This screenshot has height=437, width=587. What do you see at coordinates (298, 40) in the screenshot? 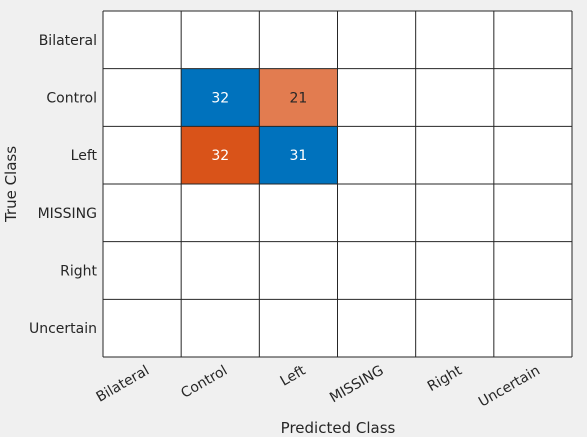
I see `matrix-cell-bilateral-left` at bounding box center [298, 40].